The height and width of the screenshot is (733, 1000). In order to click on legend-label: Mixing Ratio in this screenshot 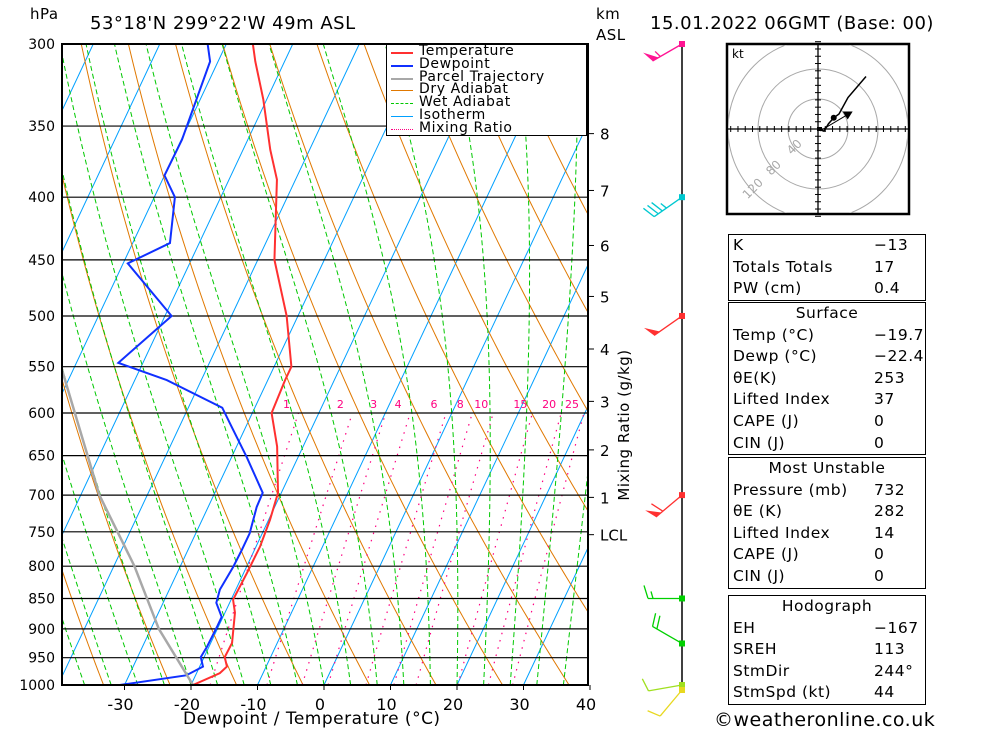, I will do `click(466, 127)`.